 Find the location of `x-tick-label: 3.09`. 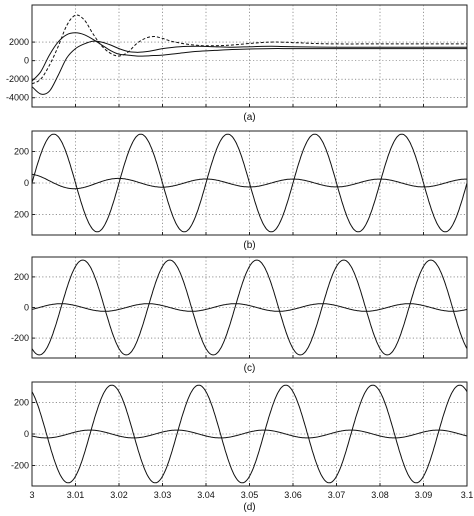

x-tick-label: 3.09 is located at coordinates (424, 495).